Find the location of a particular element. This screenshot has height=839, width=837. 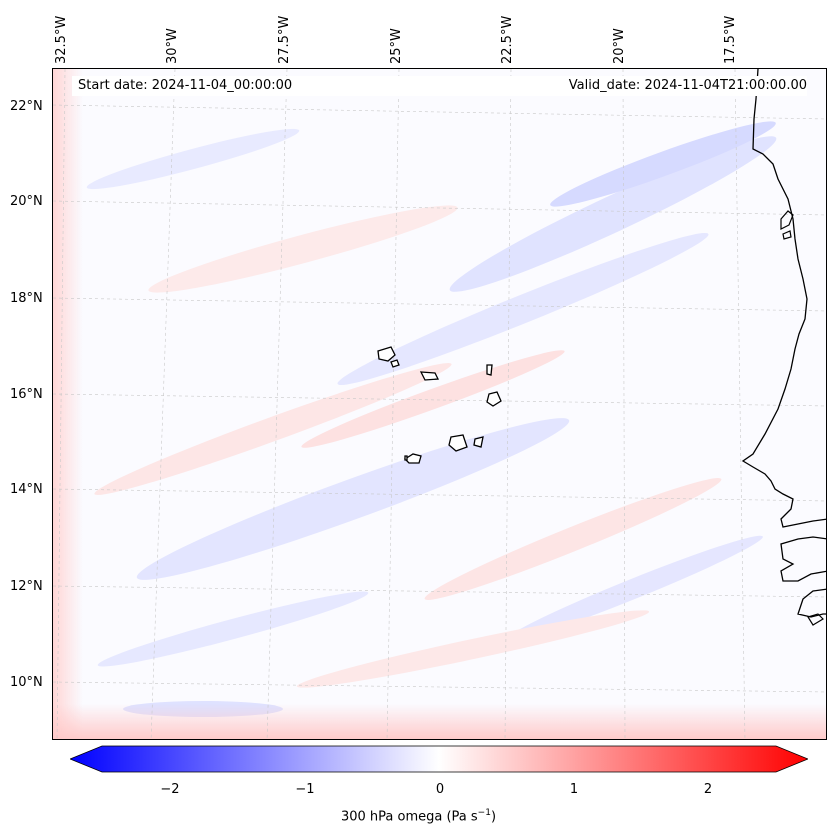

colorbar-body is located at coordinates (439, 759).